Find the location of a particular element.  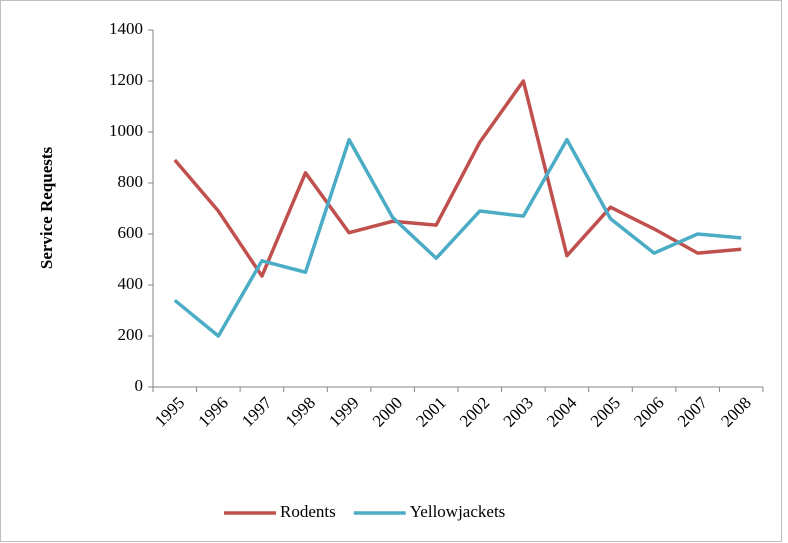

y-tick-label: 400 is located at coordinates (131, 283).